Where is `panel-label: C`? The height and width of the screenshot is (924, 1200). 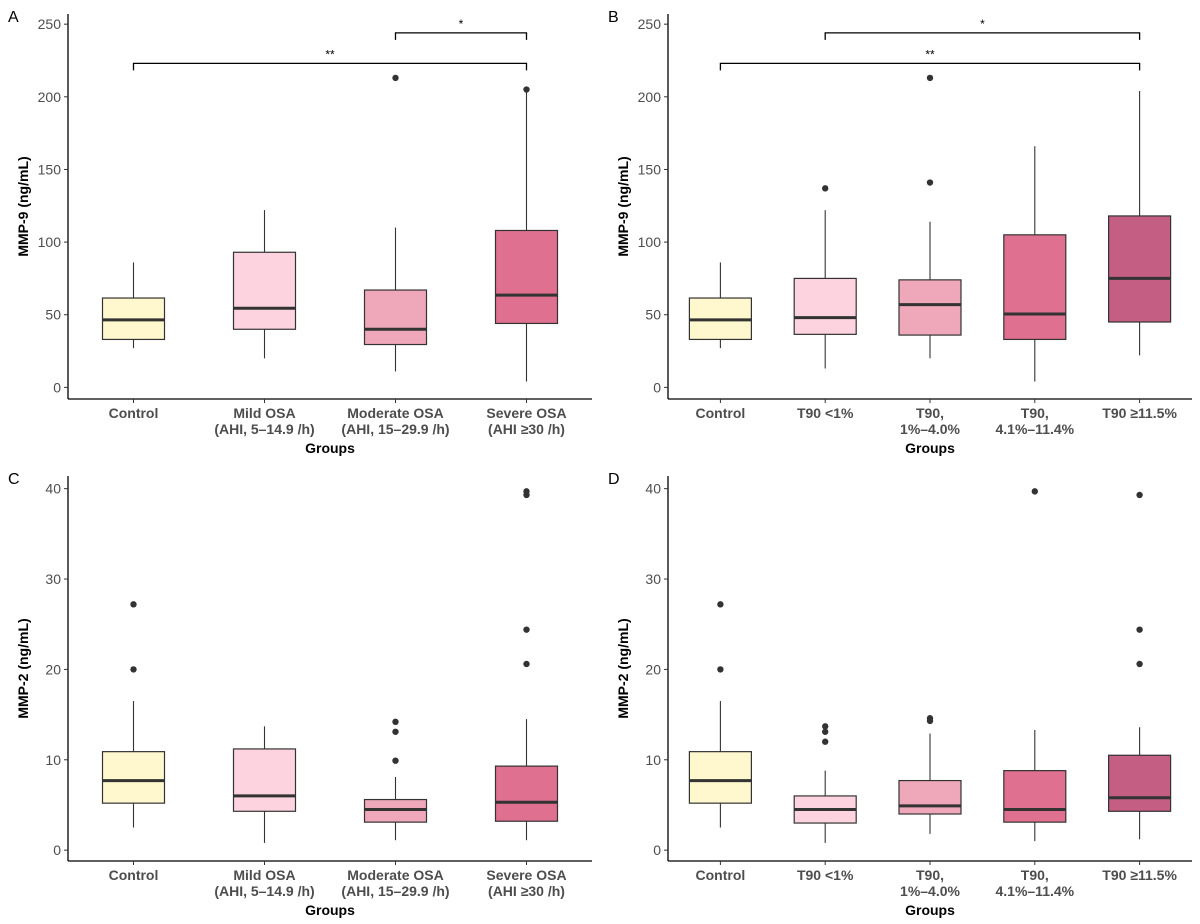 panel-label: C is located at coordinates (14, 479).